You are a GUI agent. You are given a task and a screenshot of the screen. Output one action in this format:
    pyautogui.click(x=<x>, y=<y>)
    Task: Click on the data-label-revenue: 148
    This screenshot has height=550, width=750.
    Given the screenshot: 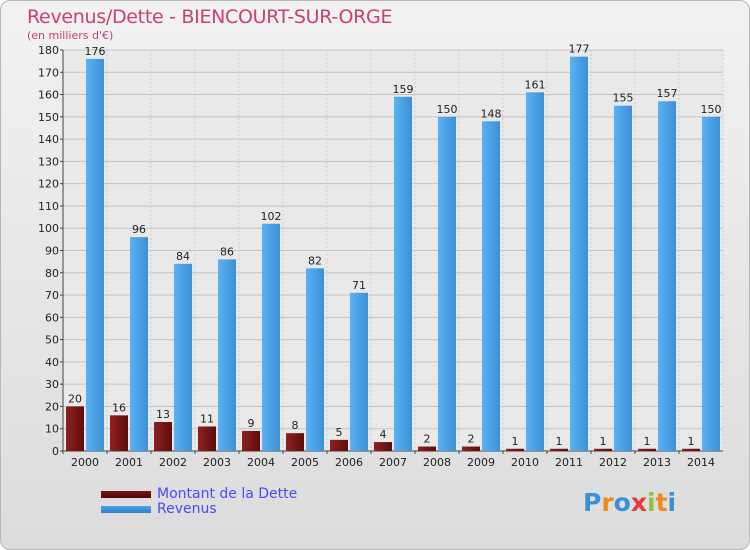 What is the action you would take?
    pyautogui.click(x=491, y=113)
    